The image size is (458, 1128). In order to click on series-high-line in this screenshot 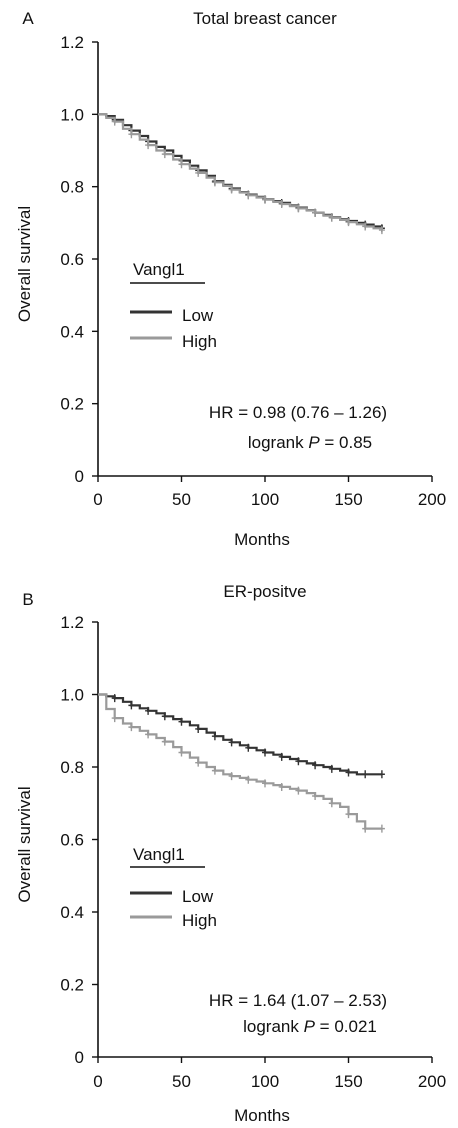, I will do `click(240, 761)`.